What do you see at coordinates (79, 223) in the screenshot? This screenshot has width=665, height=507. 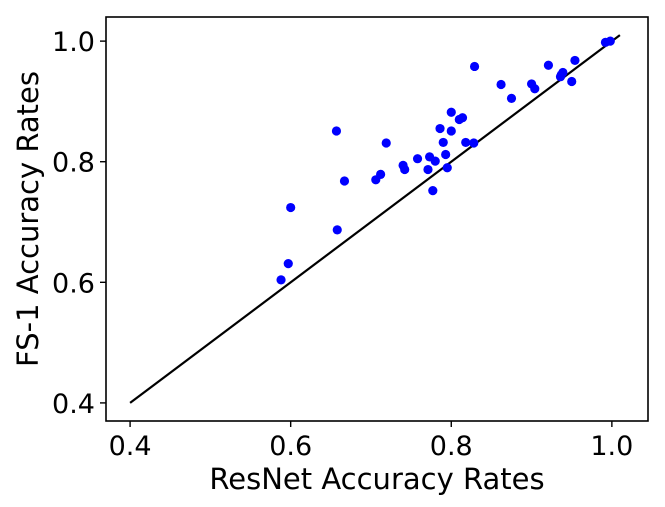 I see `y-axis: 0.4 0.6 0.8 1.0` at bounding box center [79, 223].